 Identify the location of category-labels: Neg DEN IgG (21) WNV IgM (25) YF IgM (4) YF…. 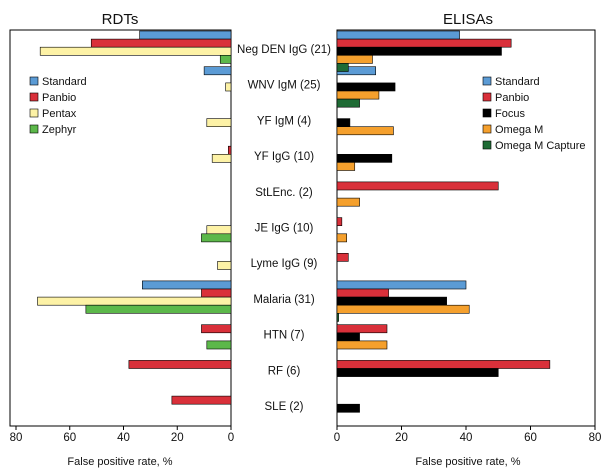
(284, 228).